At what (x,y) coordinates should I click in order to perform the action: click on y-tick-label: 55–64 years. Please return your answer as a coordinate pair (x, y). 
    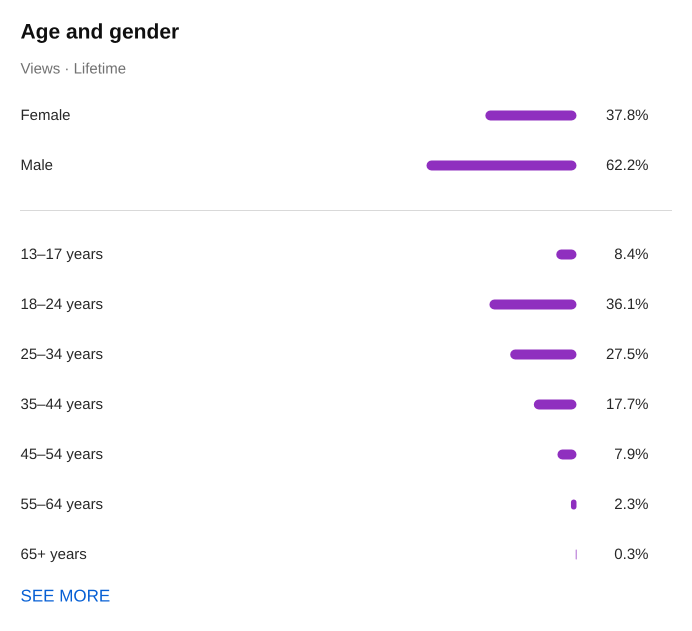
    Looking at the image, I should click on (62, 504).